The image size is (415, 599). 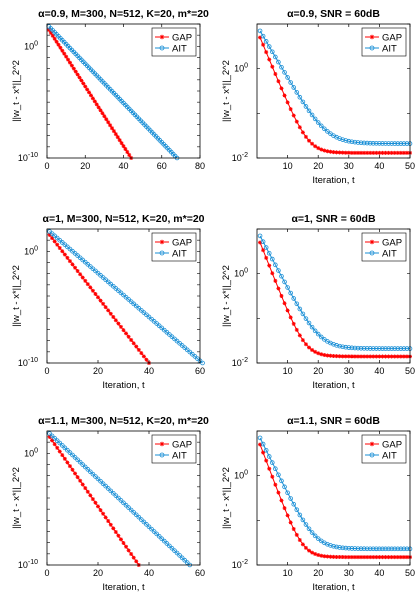 What do you see at coordinates (200, 573) in the screenshot?
I see `x-tick-label: 60` at bounding box center [200, 573].